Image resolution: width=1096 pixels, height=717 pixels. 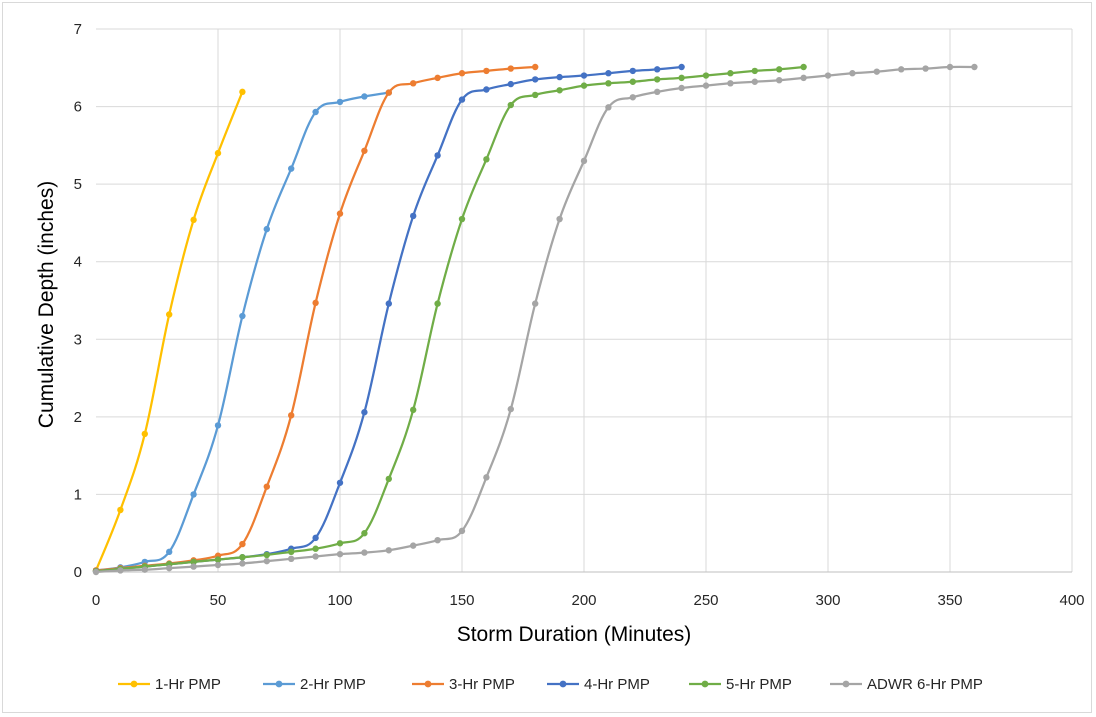 I want to click on legend-item: 2-Hr PMP, so click(x=314, y=684).